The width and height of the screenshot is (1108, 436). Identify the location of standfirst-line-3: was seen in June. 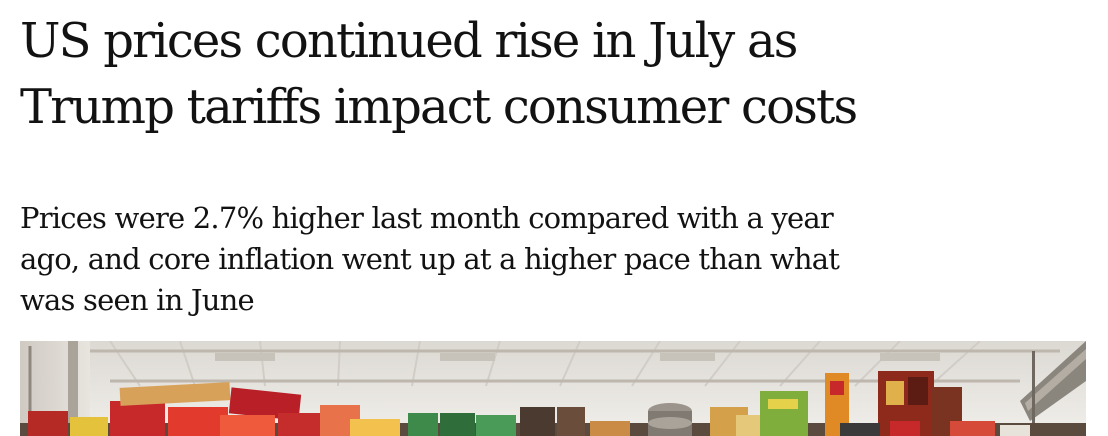
(137, 300).